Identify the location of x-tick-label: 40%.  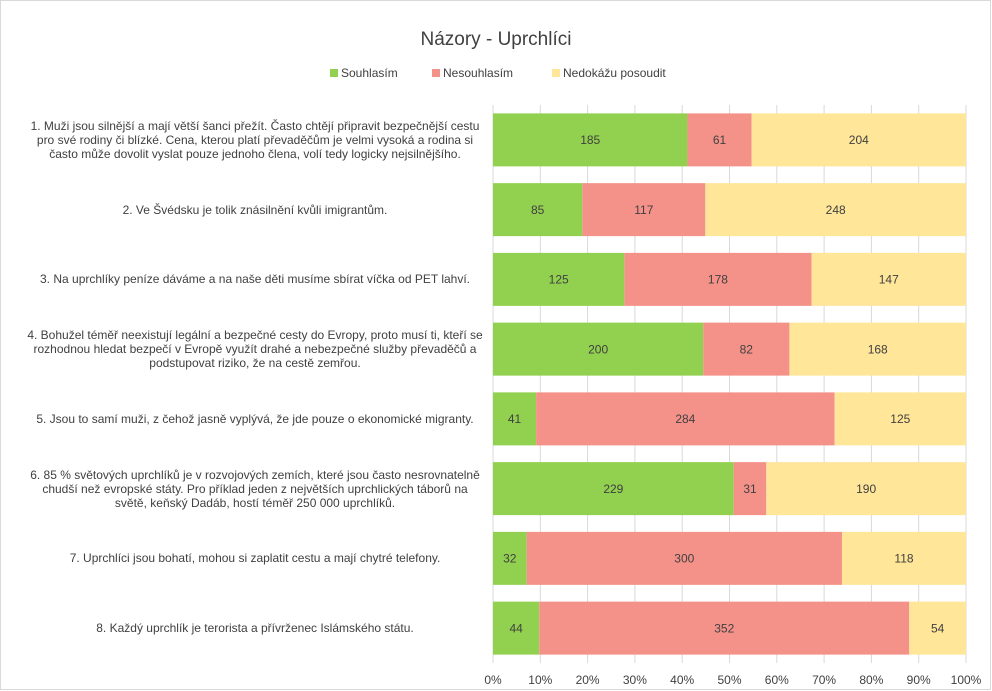
(682, 680).